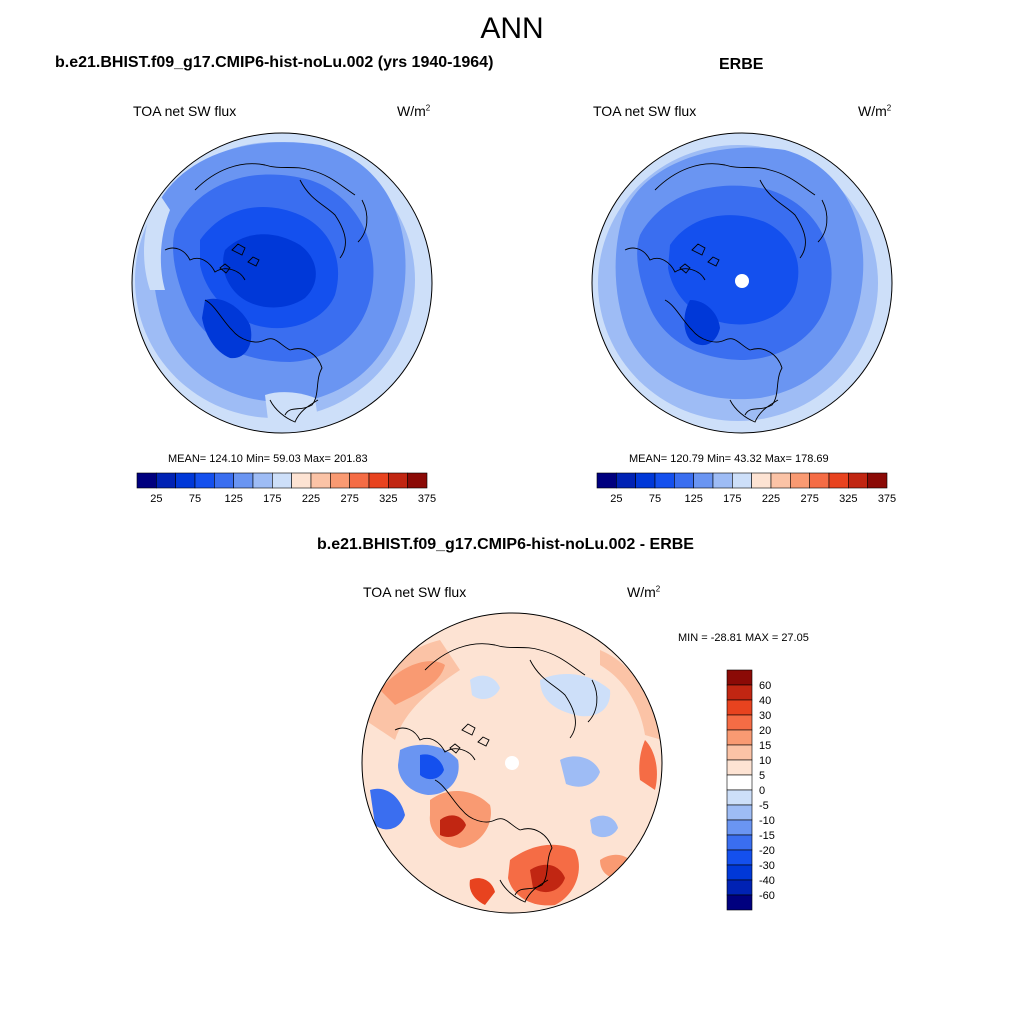 The image size is (1024, 1024). I want to click on colorbar-difference-tick-label: -30, so click(767, 866).